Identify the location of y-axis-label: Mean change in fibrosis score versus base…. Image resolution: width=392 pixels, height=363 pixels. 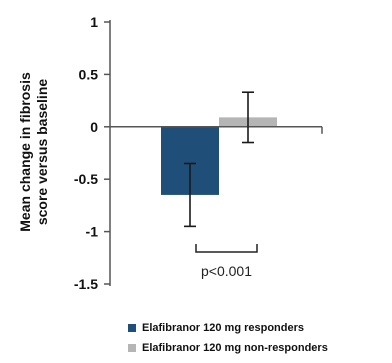
(33, 152).